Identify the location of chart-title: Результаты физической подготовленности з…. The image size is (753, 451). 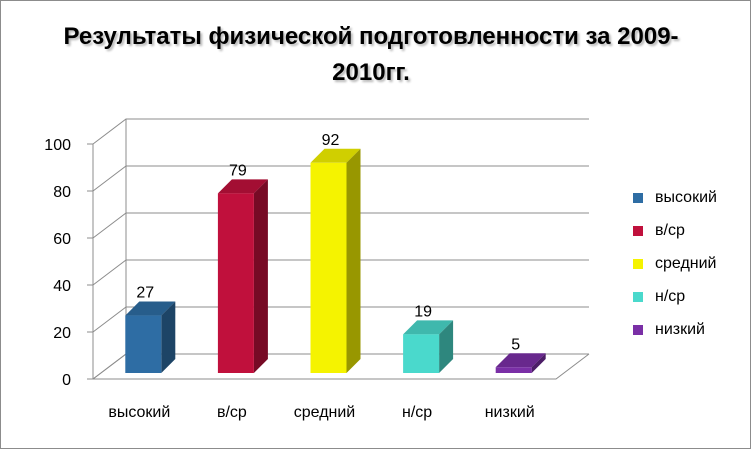
(371, 54).